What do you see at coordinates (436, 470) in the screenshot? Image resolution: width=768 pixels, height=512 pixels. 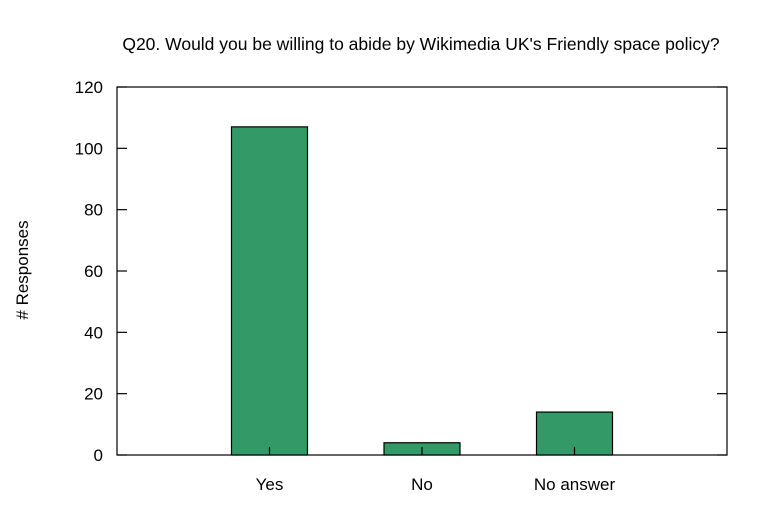 I see `x-axis-ticks: Yes No No answer` at bounding box center [436, 470].